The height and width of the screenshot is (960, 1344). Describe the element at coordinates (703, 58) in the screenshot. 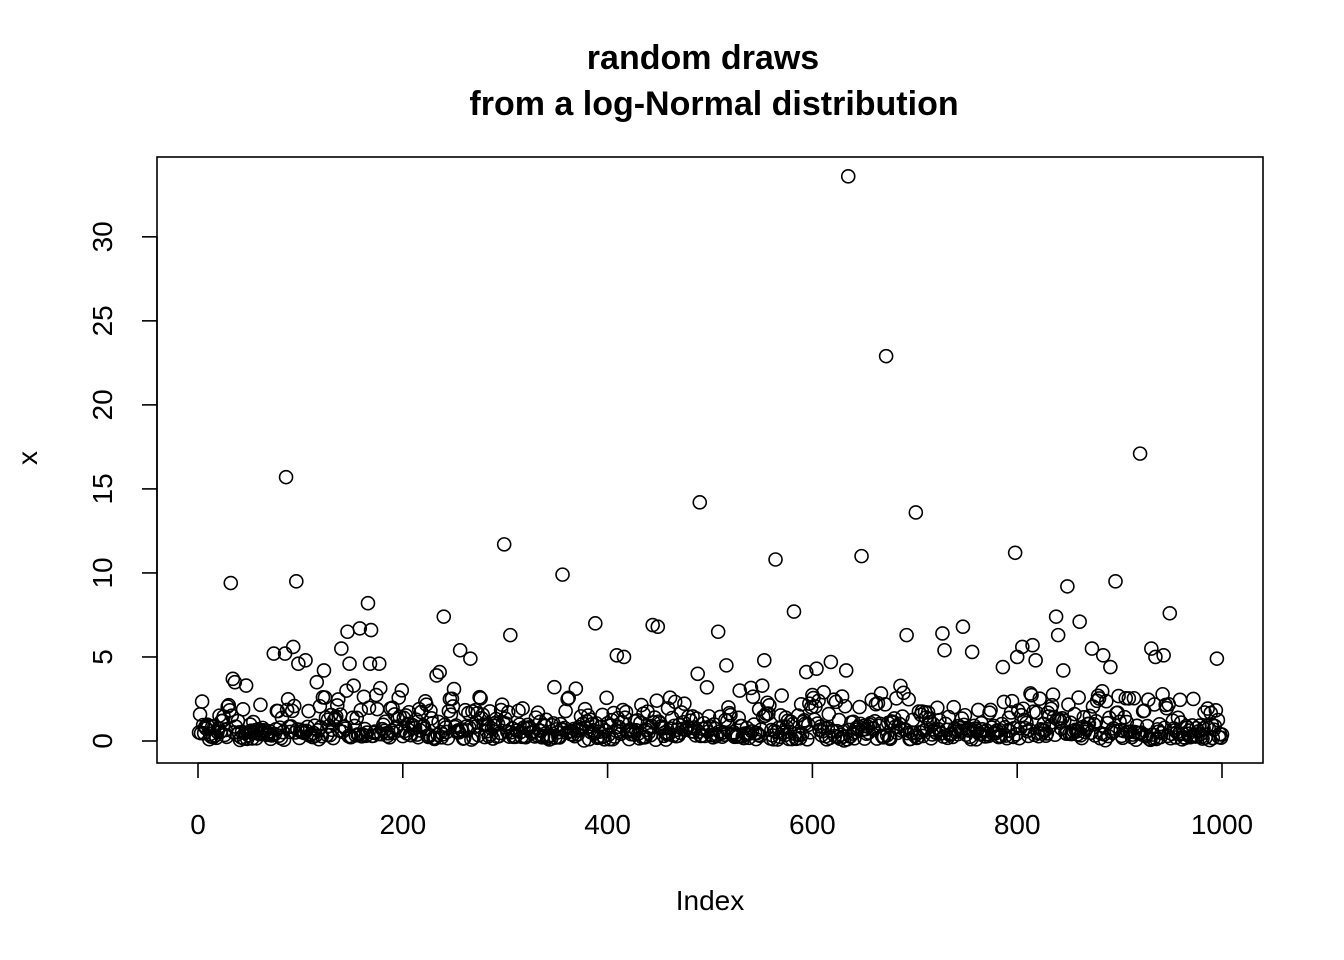

I see `chart-title-line1: random draws` at that location.